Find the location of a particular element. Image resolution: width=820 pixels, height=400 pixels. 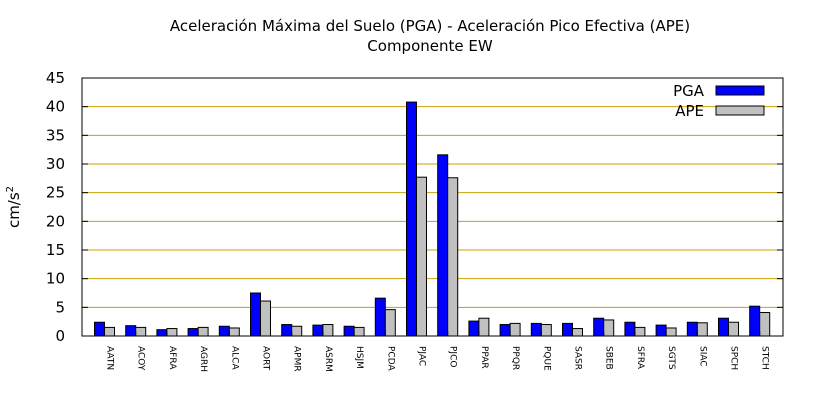

x-tick-label: ACOY is located at coordinates (141, 358).